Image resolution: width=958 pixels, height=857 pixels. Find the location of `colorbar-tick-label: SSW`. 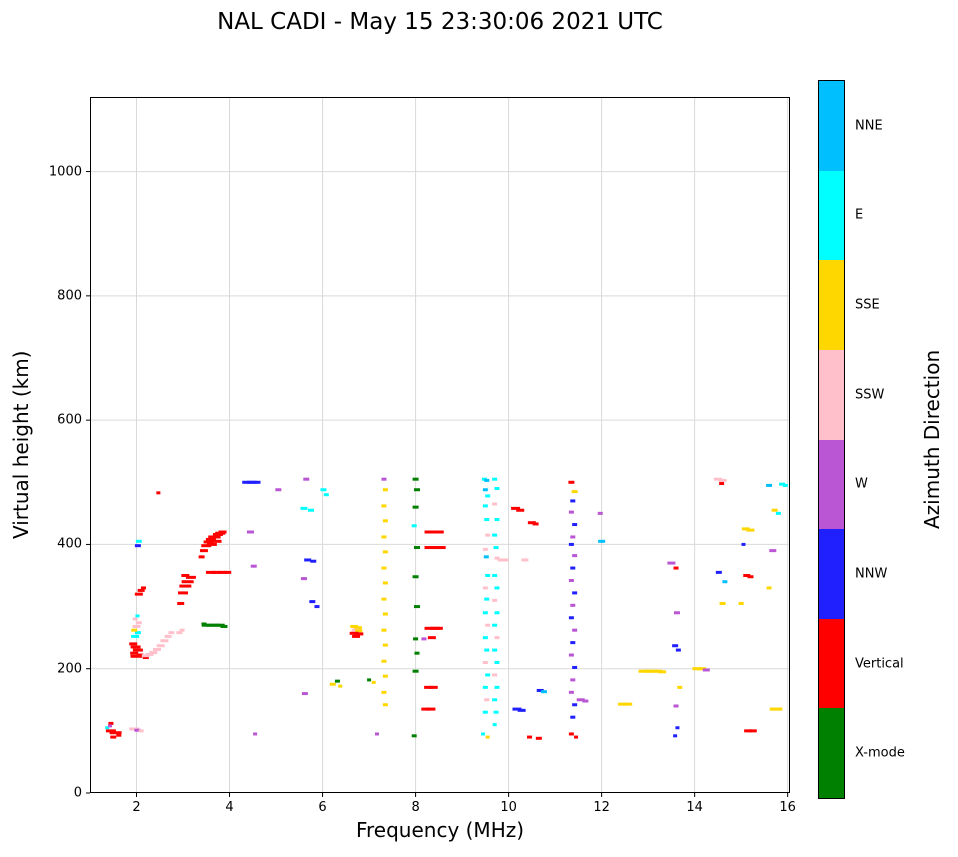

colorbar-tick-label: SSW is located at coordinates (870, 395).